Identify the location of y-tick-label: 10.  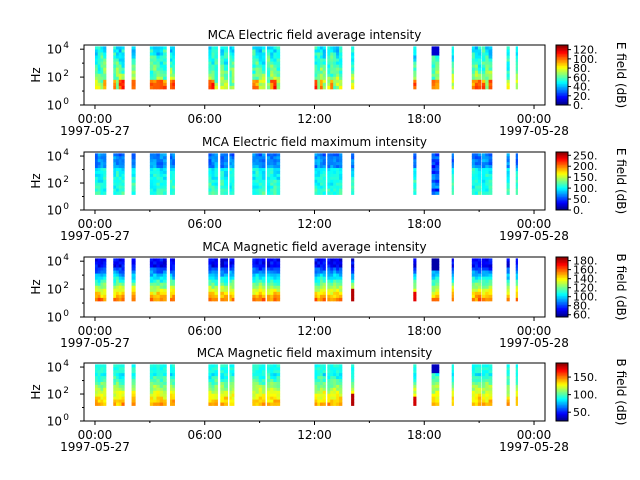
(54, 395).